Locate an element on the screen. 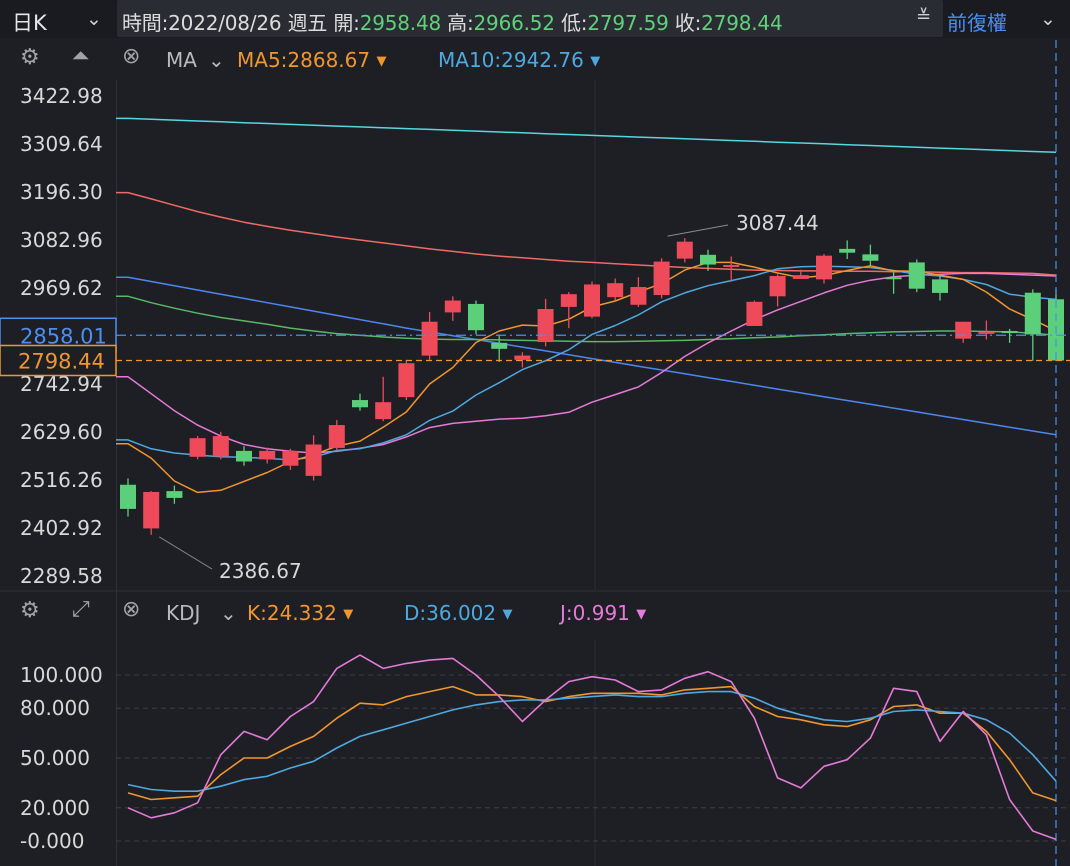 This screenshot has width=1070, height=866. y-tick-label: 2402.92 is located at coordinates (61, 528).